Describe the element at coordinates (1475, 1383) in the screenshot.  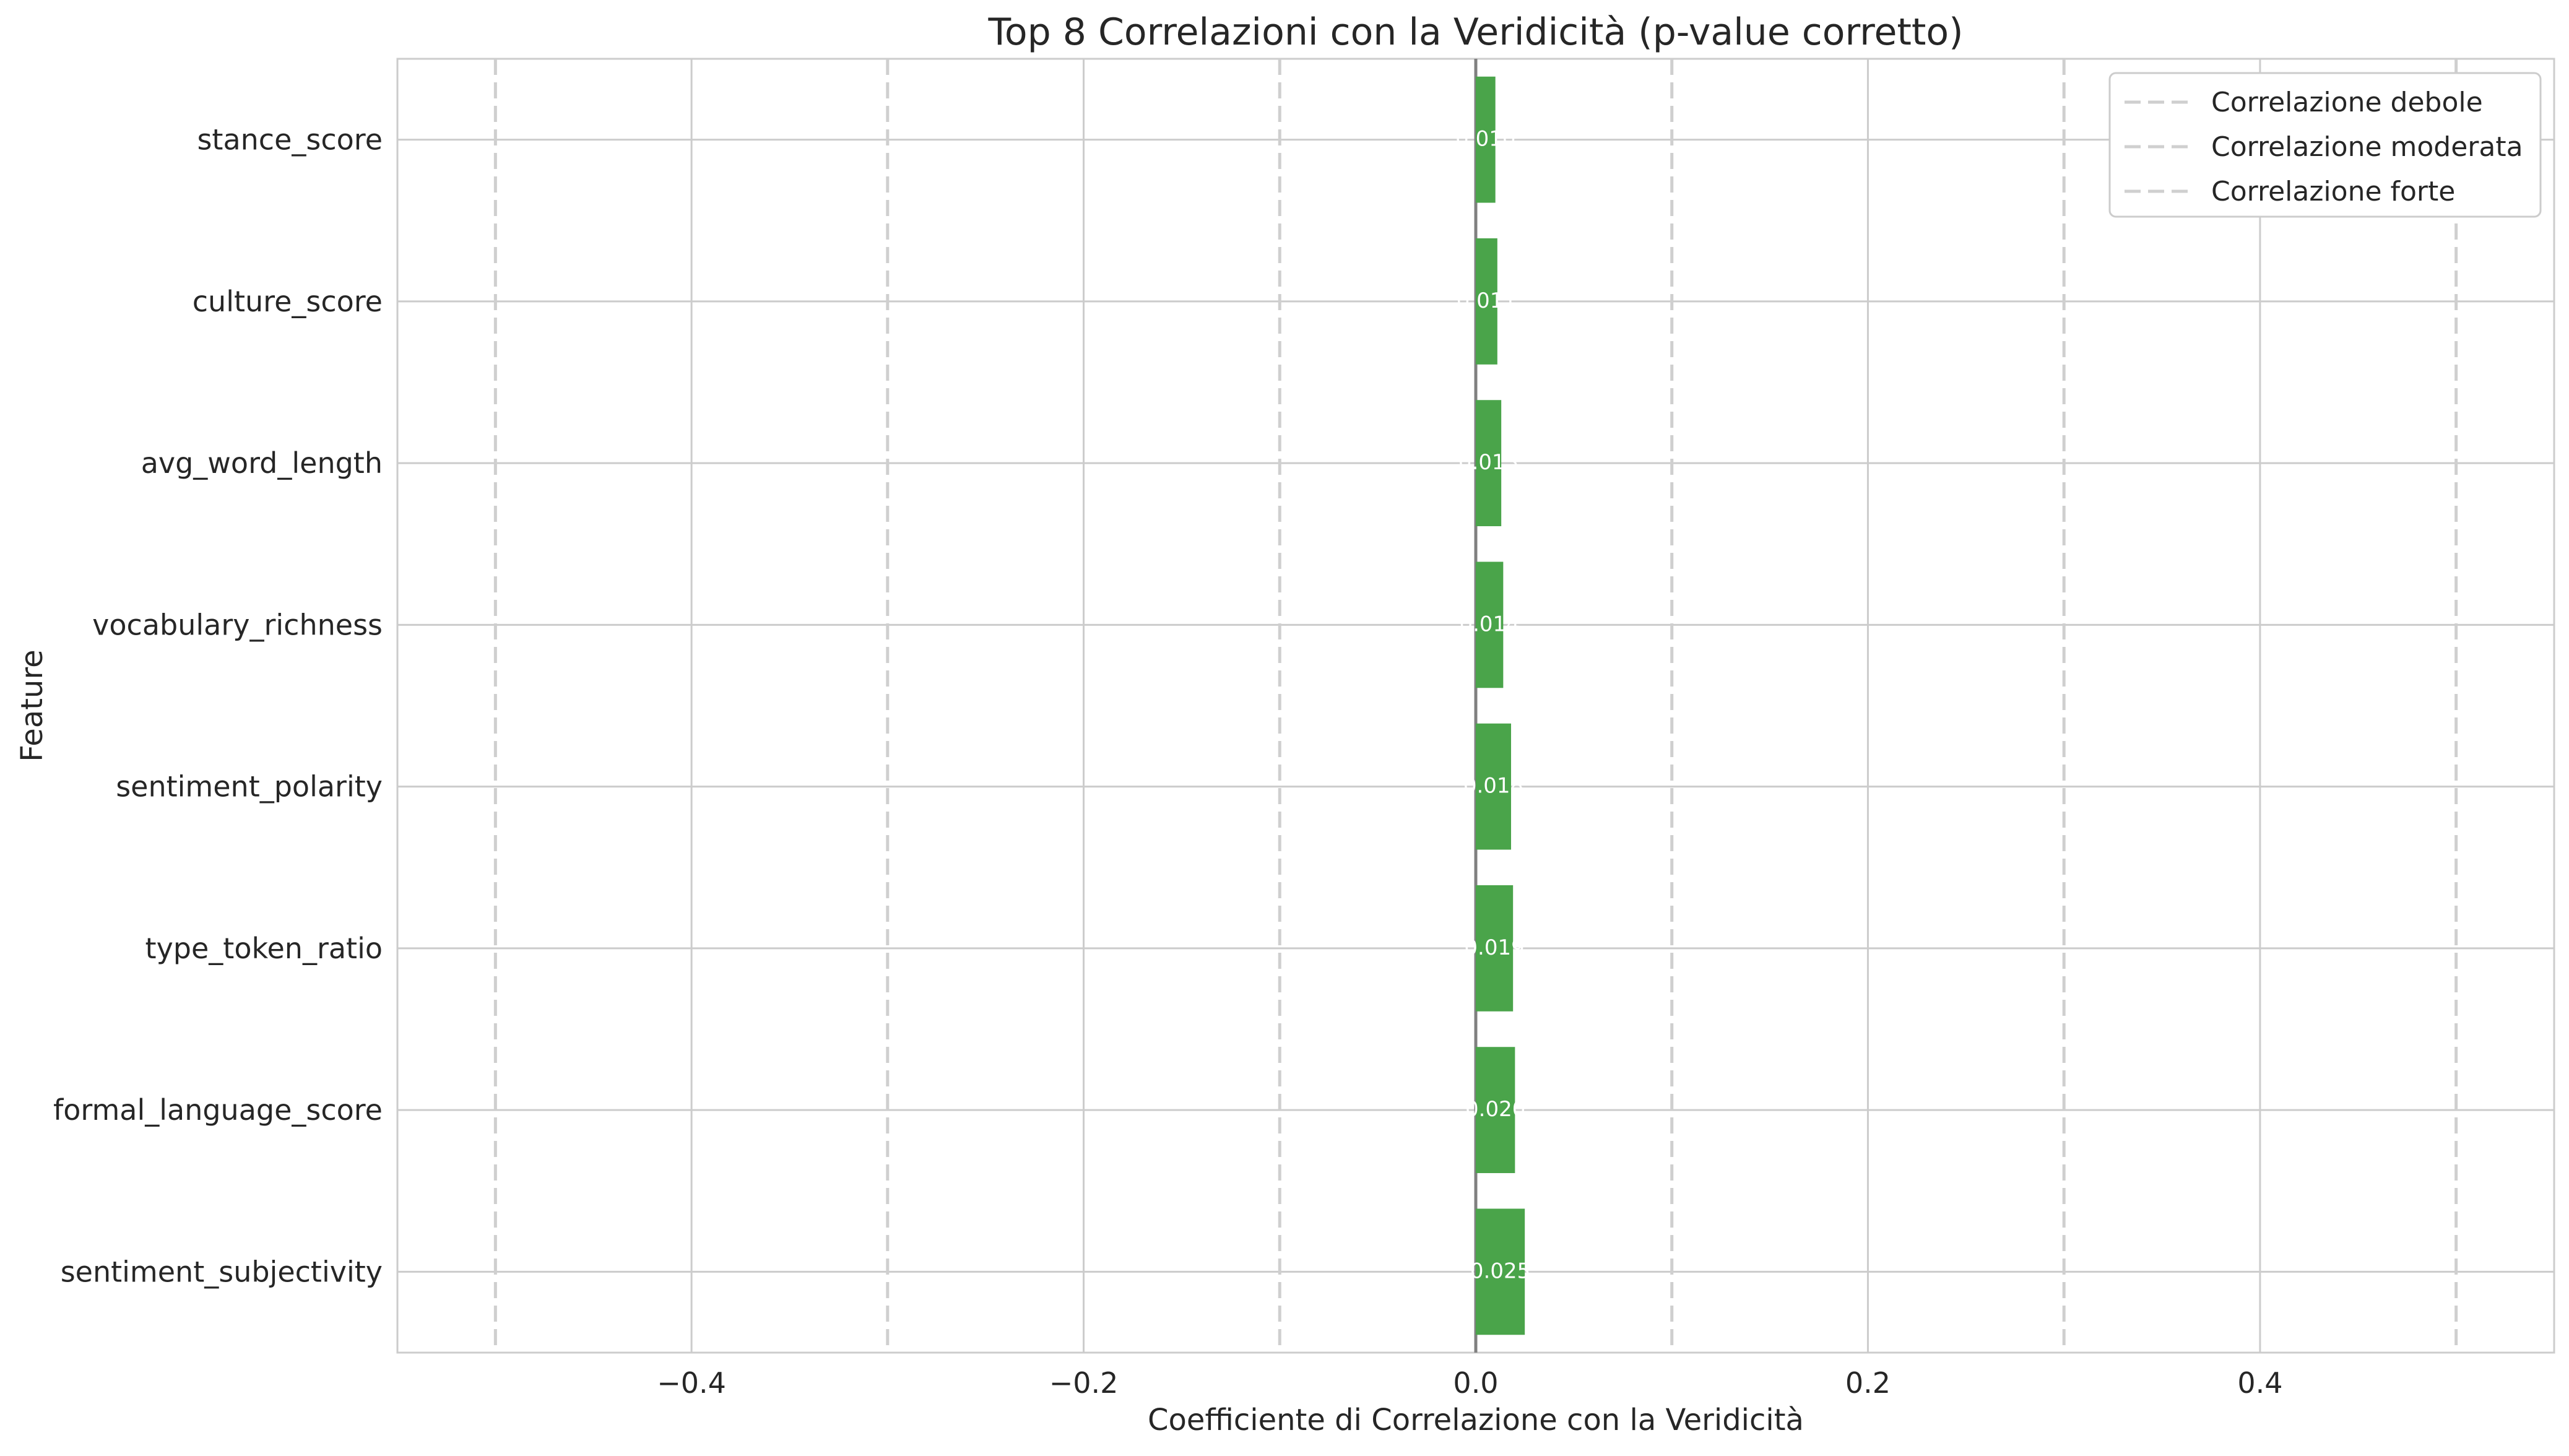
I see `x-tick-label: 0.0` at that location.